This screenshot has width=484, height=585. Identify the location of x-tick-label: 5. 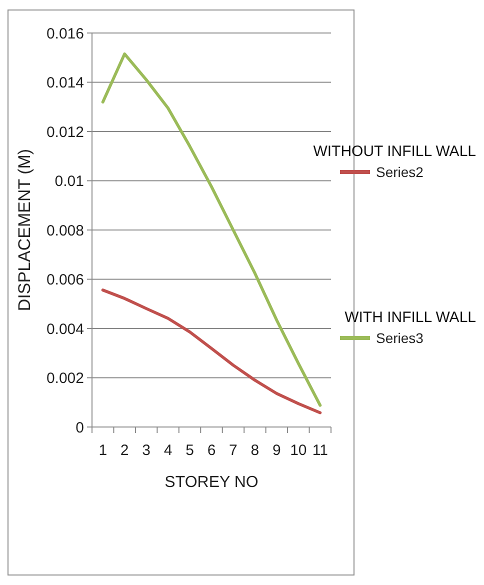
(190, 450).